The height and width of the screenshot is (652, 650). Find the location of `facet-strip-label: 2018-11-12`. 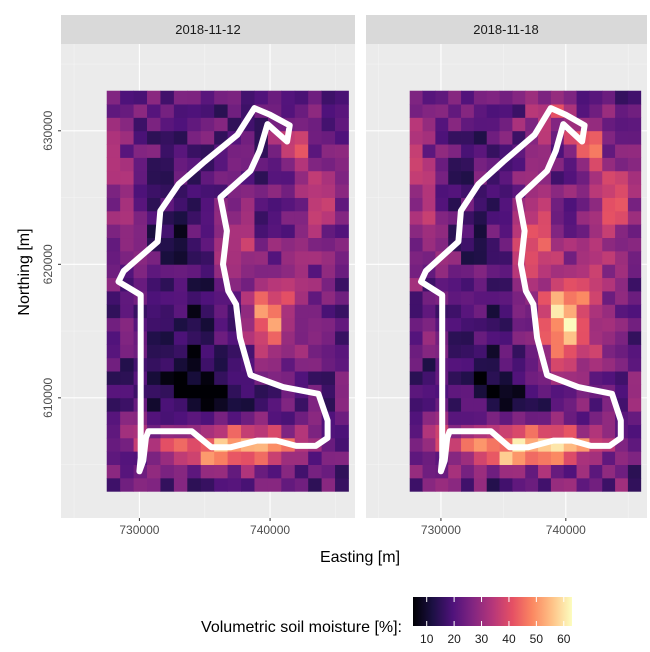

facet-strip-label: 2018-11-12 is located at coordinates (208, 29).